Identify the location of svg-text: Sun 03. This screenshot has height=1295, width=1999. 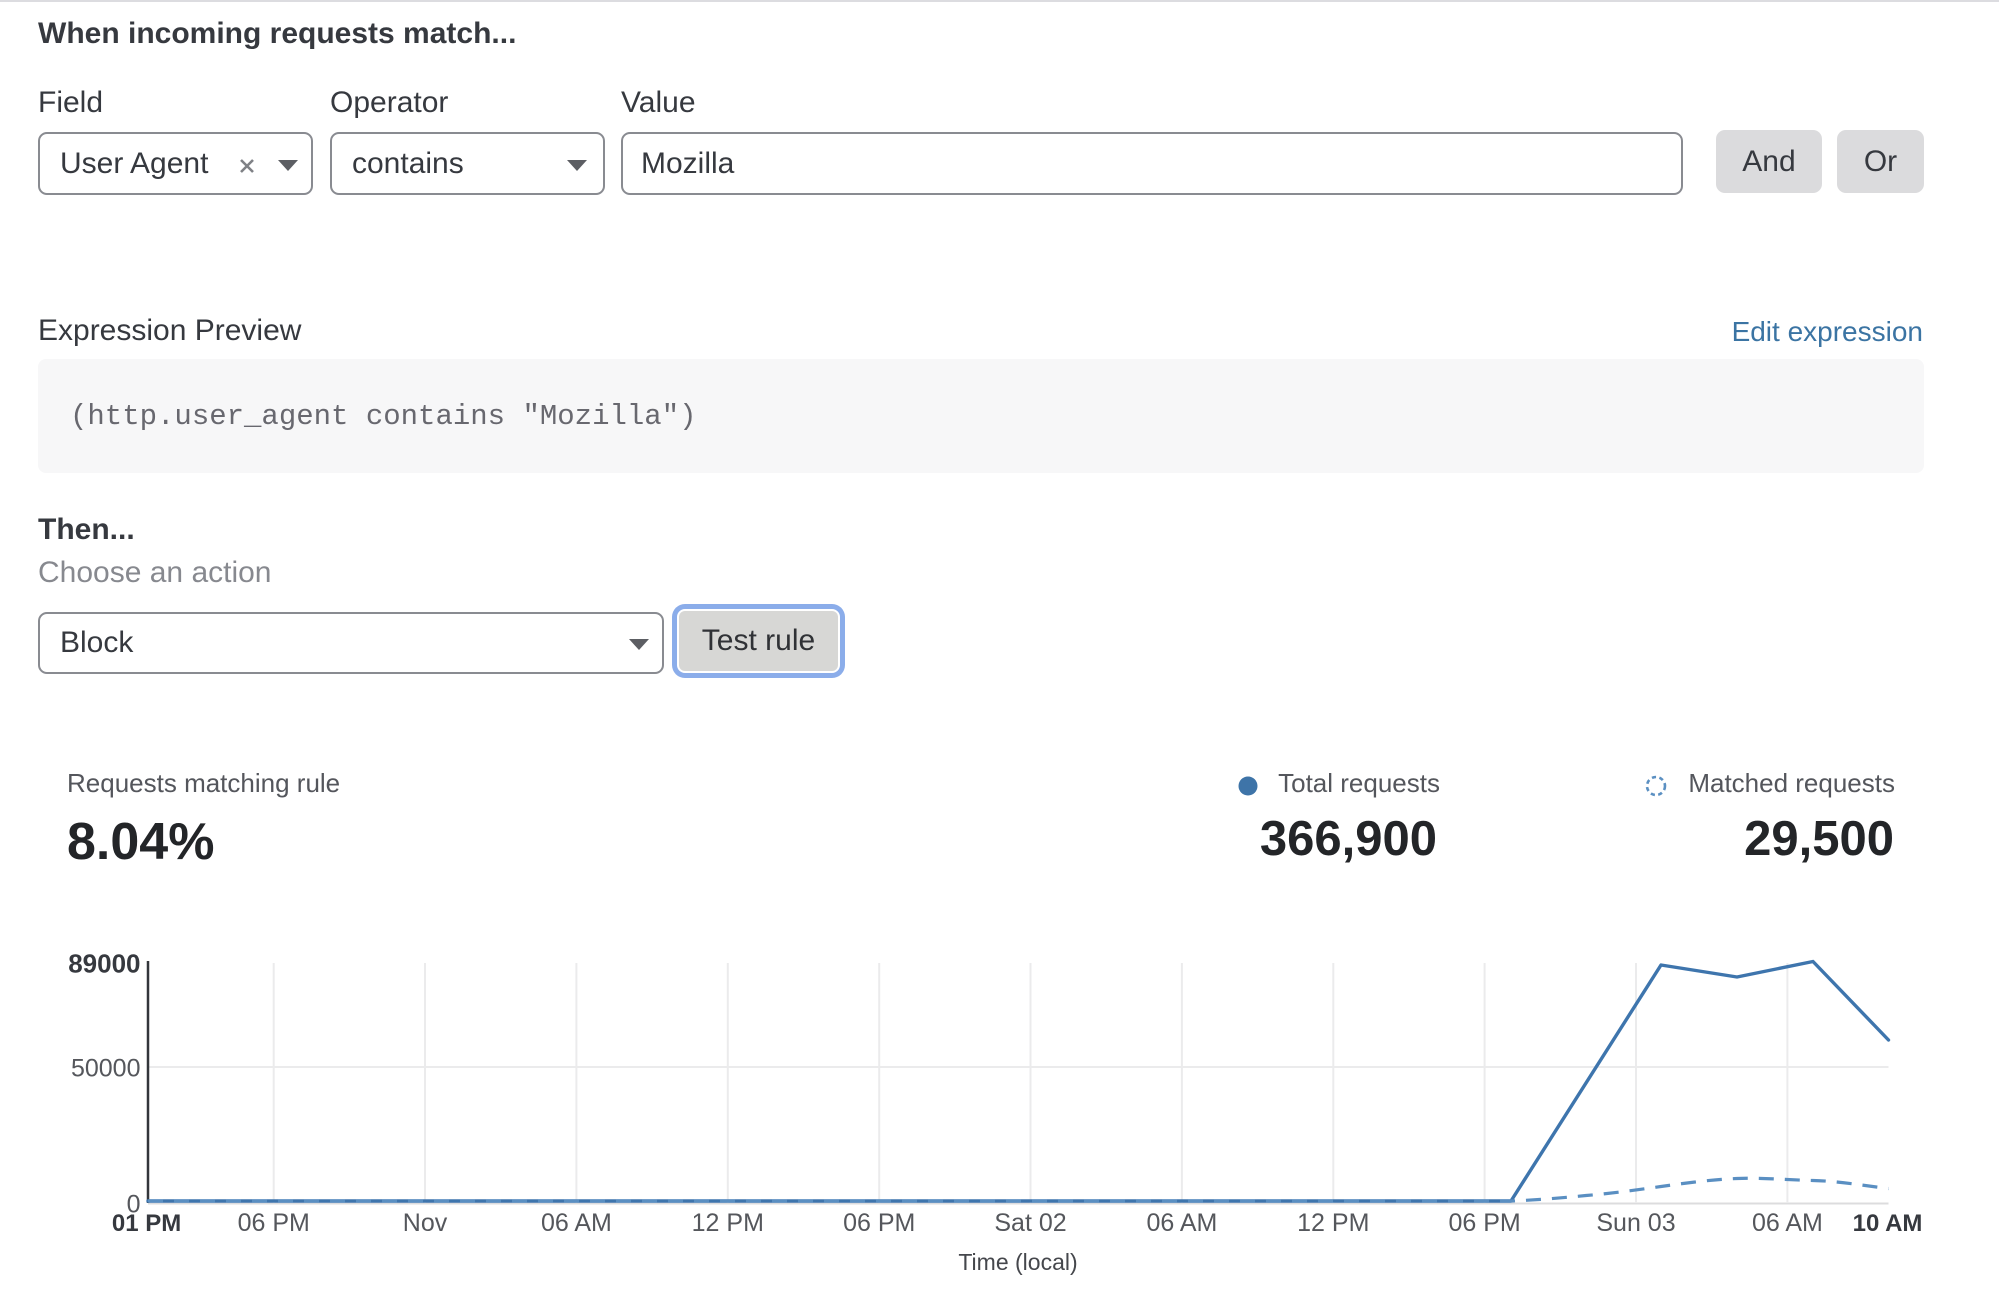
(1635, 1223).